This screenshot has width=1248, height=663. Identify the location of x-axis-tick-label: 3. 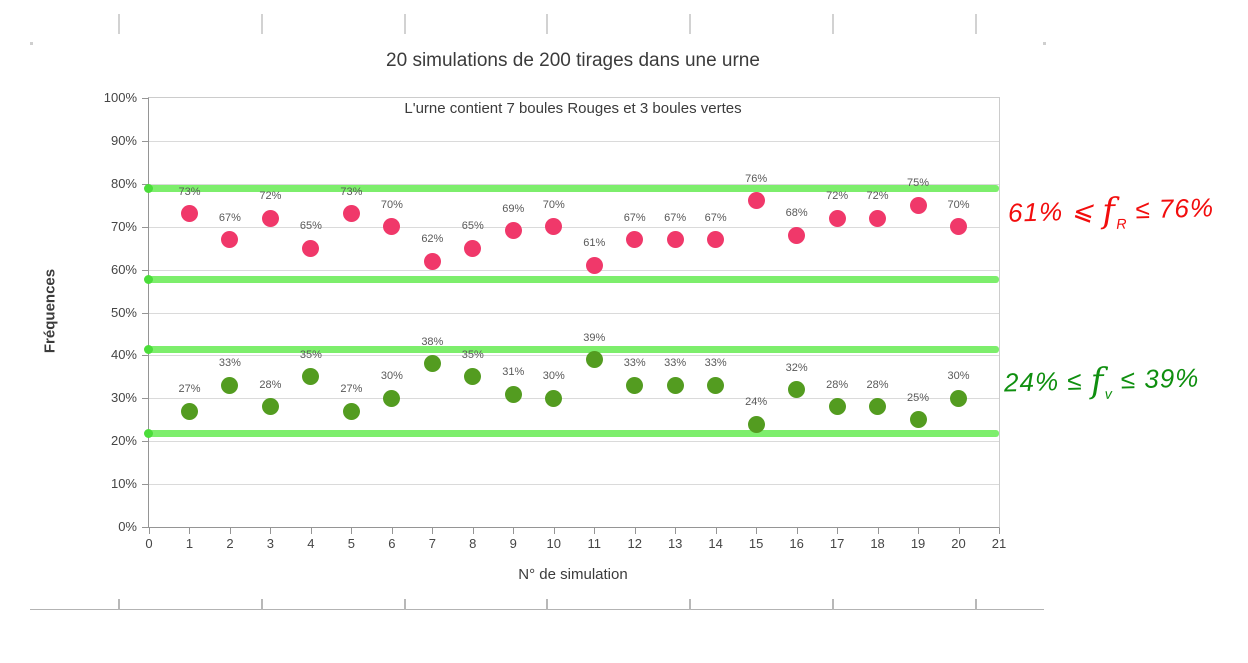
(270, 543).